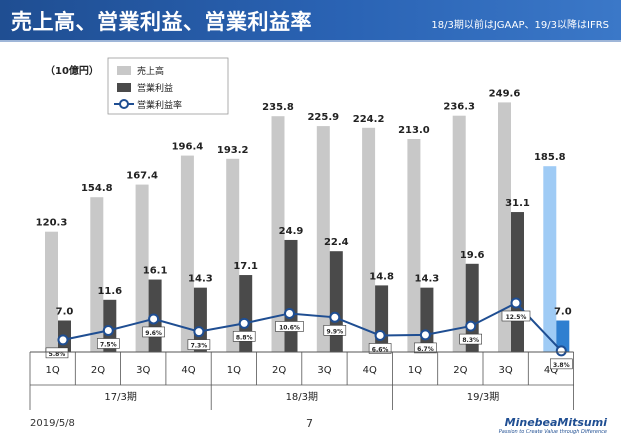 This screenshot has height=438, width=621. I want to click on company-name: MinebeaMitsumi, so click(555, 422).